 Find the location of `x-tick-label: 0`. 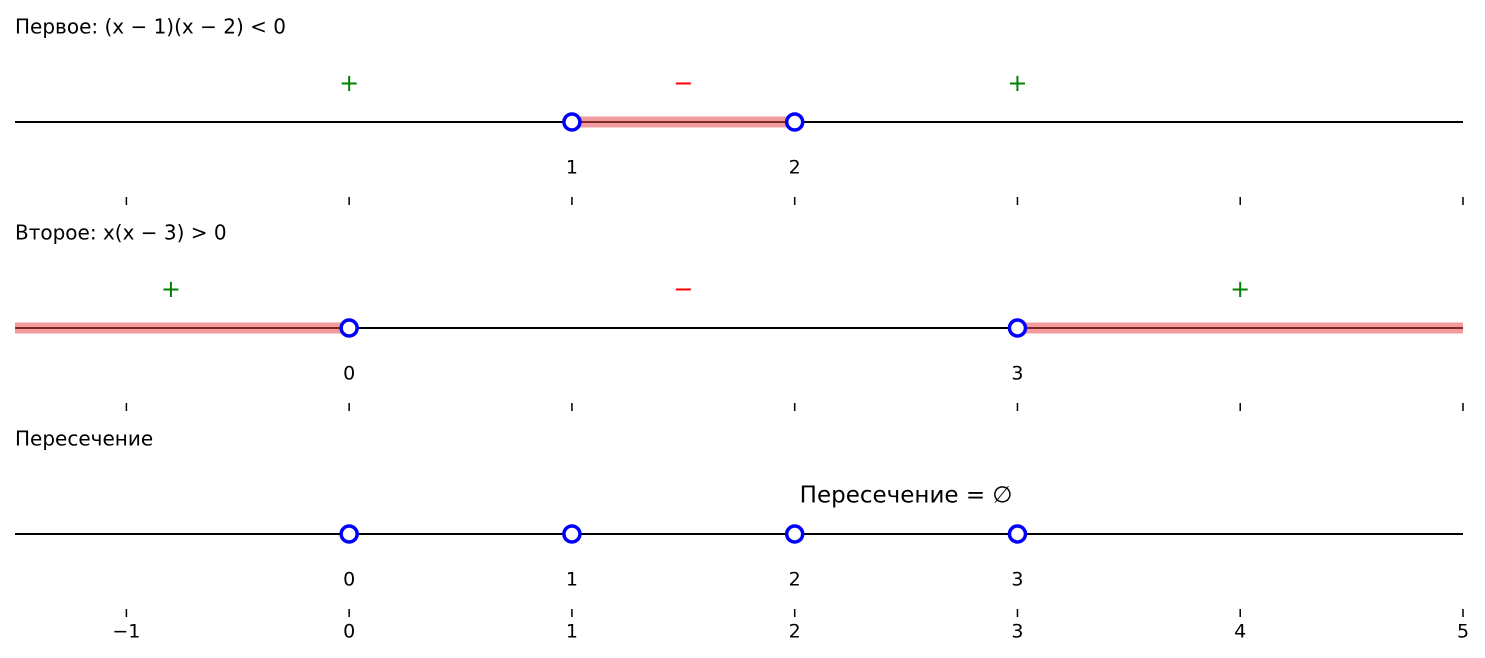

x-tick-label: 0 is located at coordinates (349, 632).